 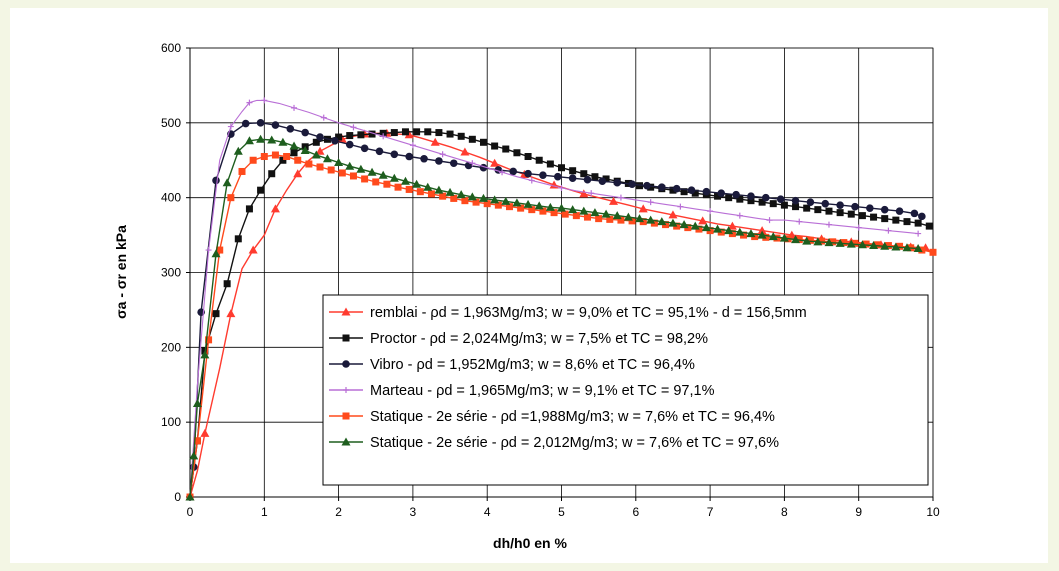 I want to click on y-tick-label: 100, so click(x=171, y=422).